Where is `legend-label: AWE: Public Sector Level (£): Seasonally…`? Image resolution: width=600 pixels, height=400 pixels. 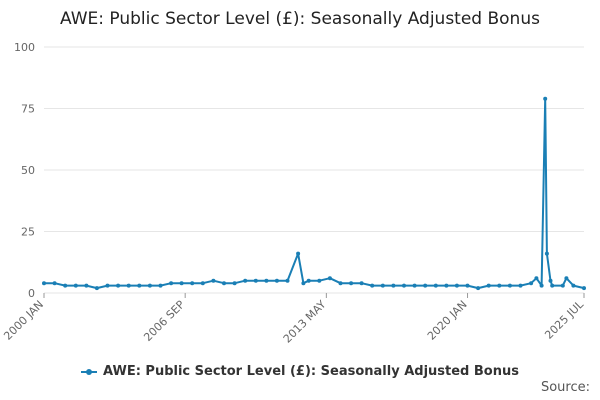 legend-label: AWE: Public Sector Level (£): Seasonally… is located at coordinates (311, 371).